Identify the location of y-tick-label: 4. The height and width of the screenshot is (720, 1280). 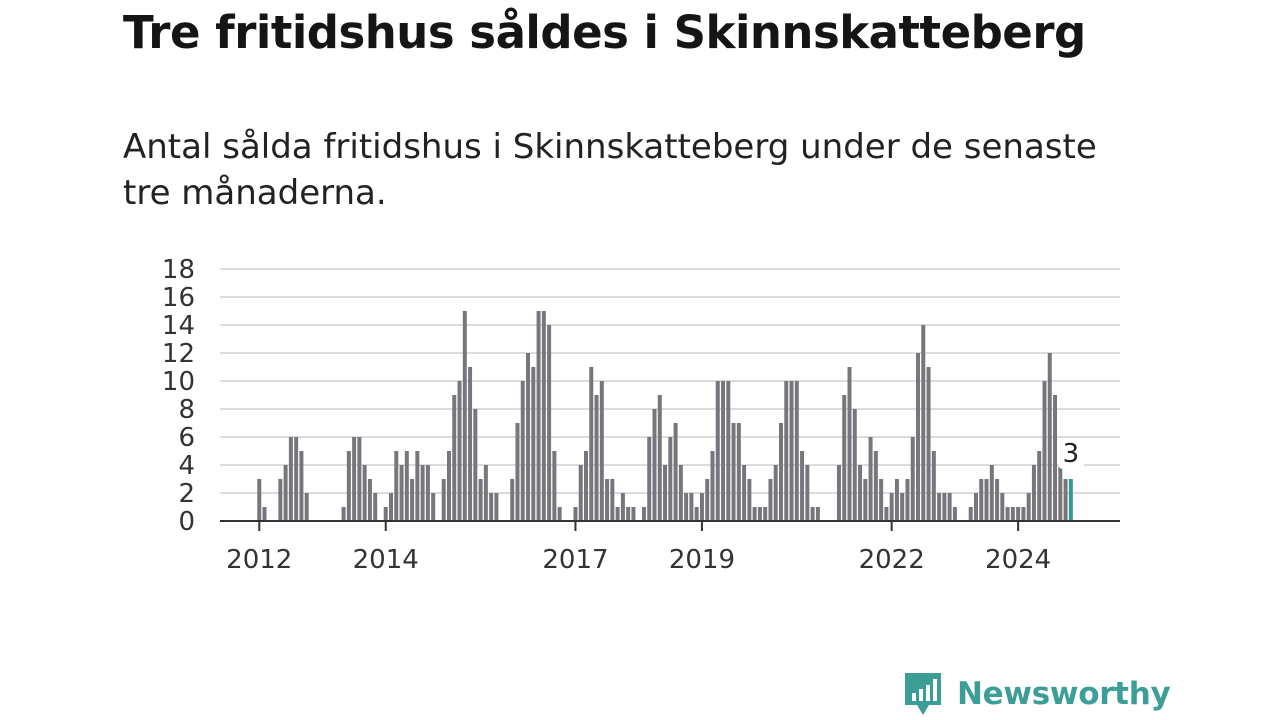
(186, 466).